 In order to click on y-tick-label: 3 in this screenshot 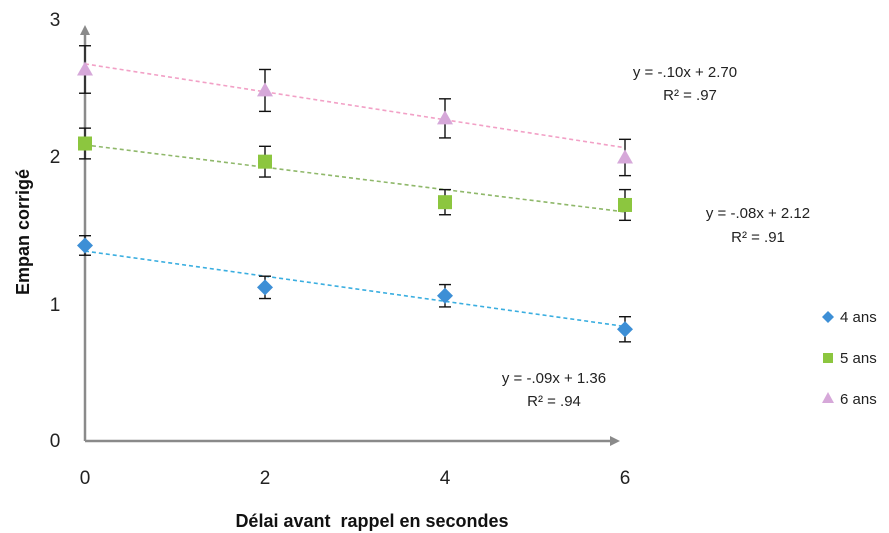, I will do `click(55, 20)`.